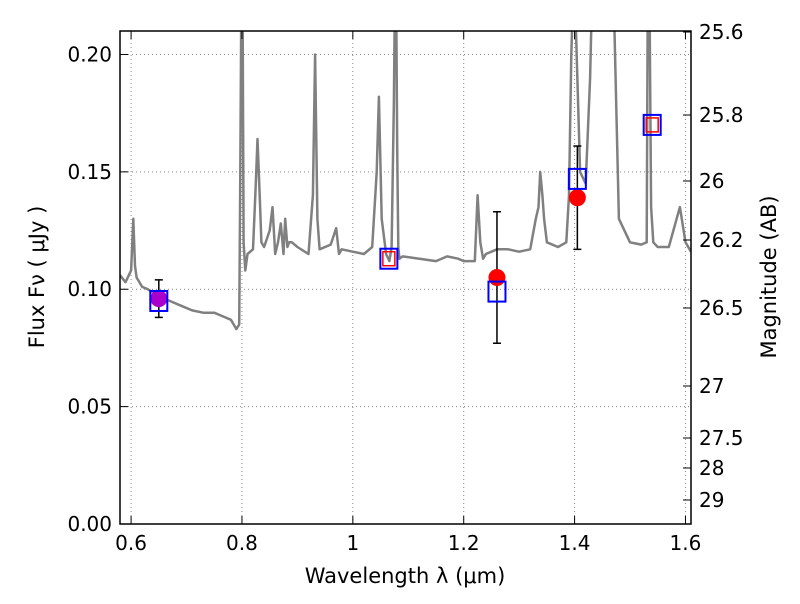  What do you see at coordinates (711, 500) in the screenshot?
I see `y2-tick-label-8: 29` at bounding box center [711, 500].